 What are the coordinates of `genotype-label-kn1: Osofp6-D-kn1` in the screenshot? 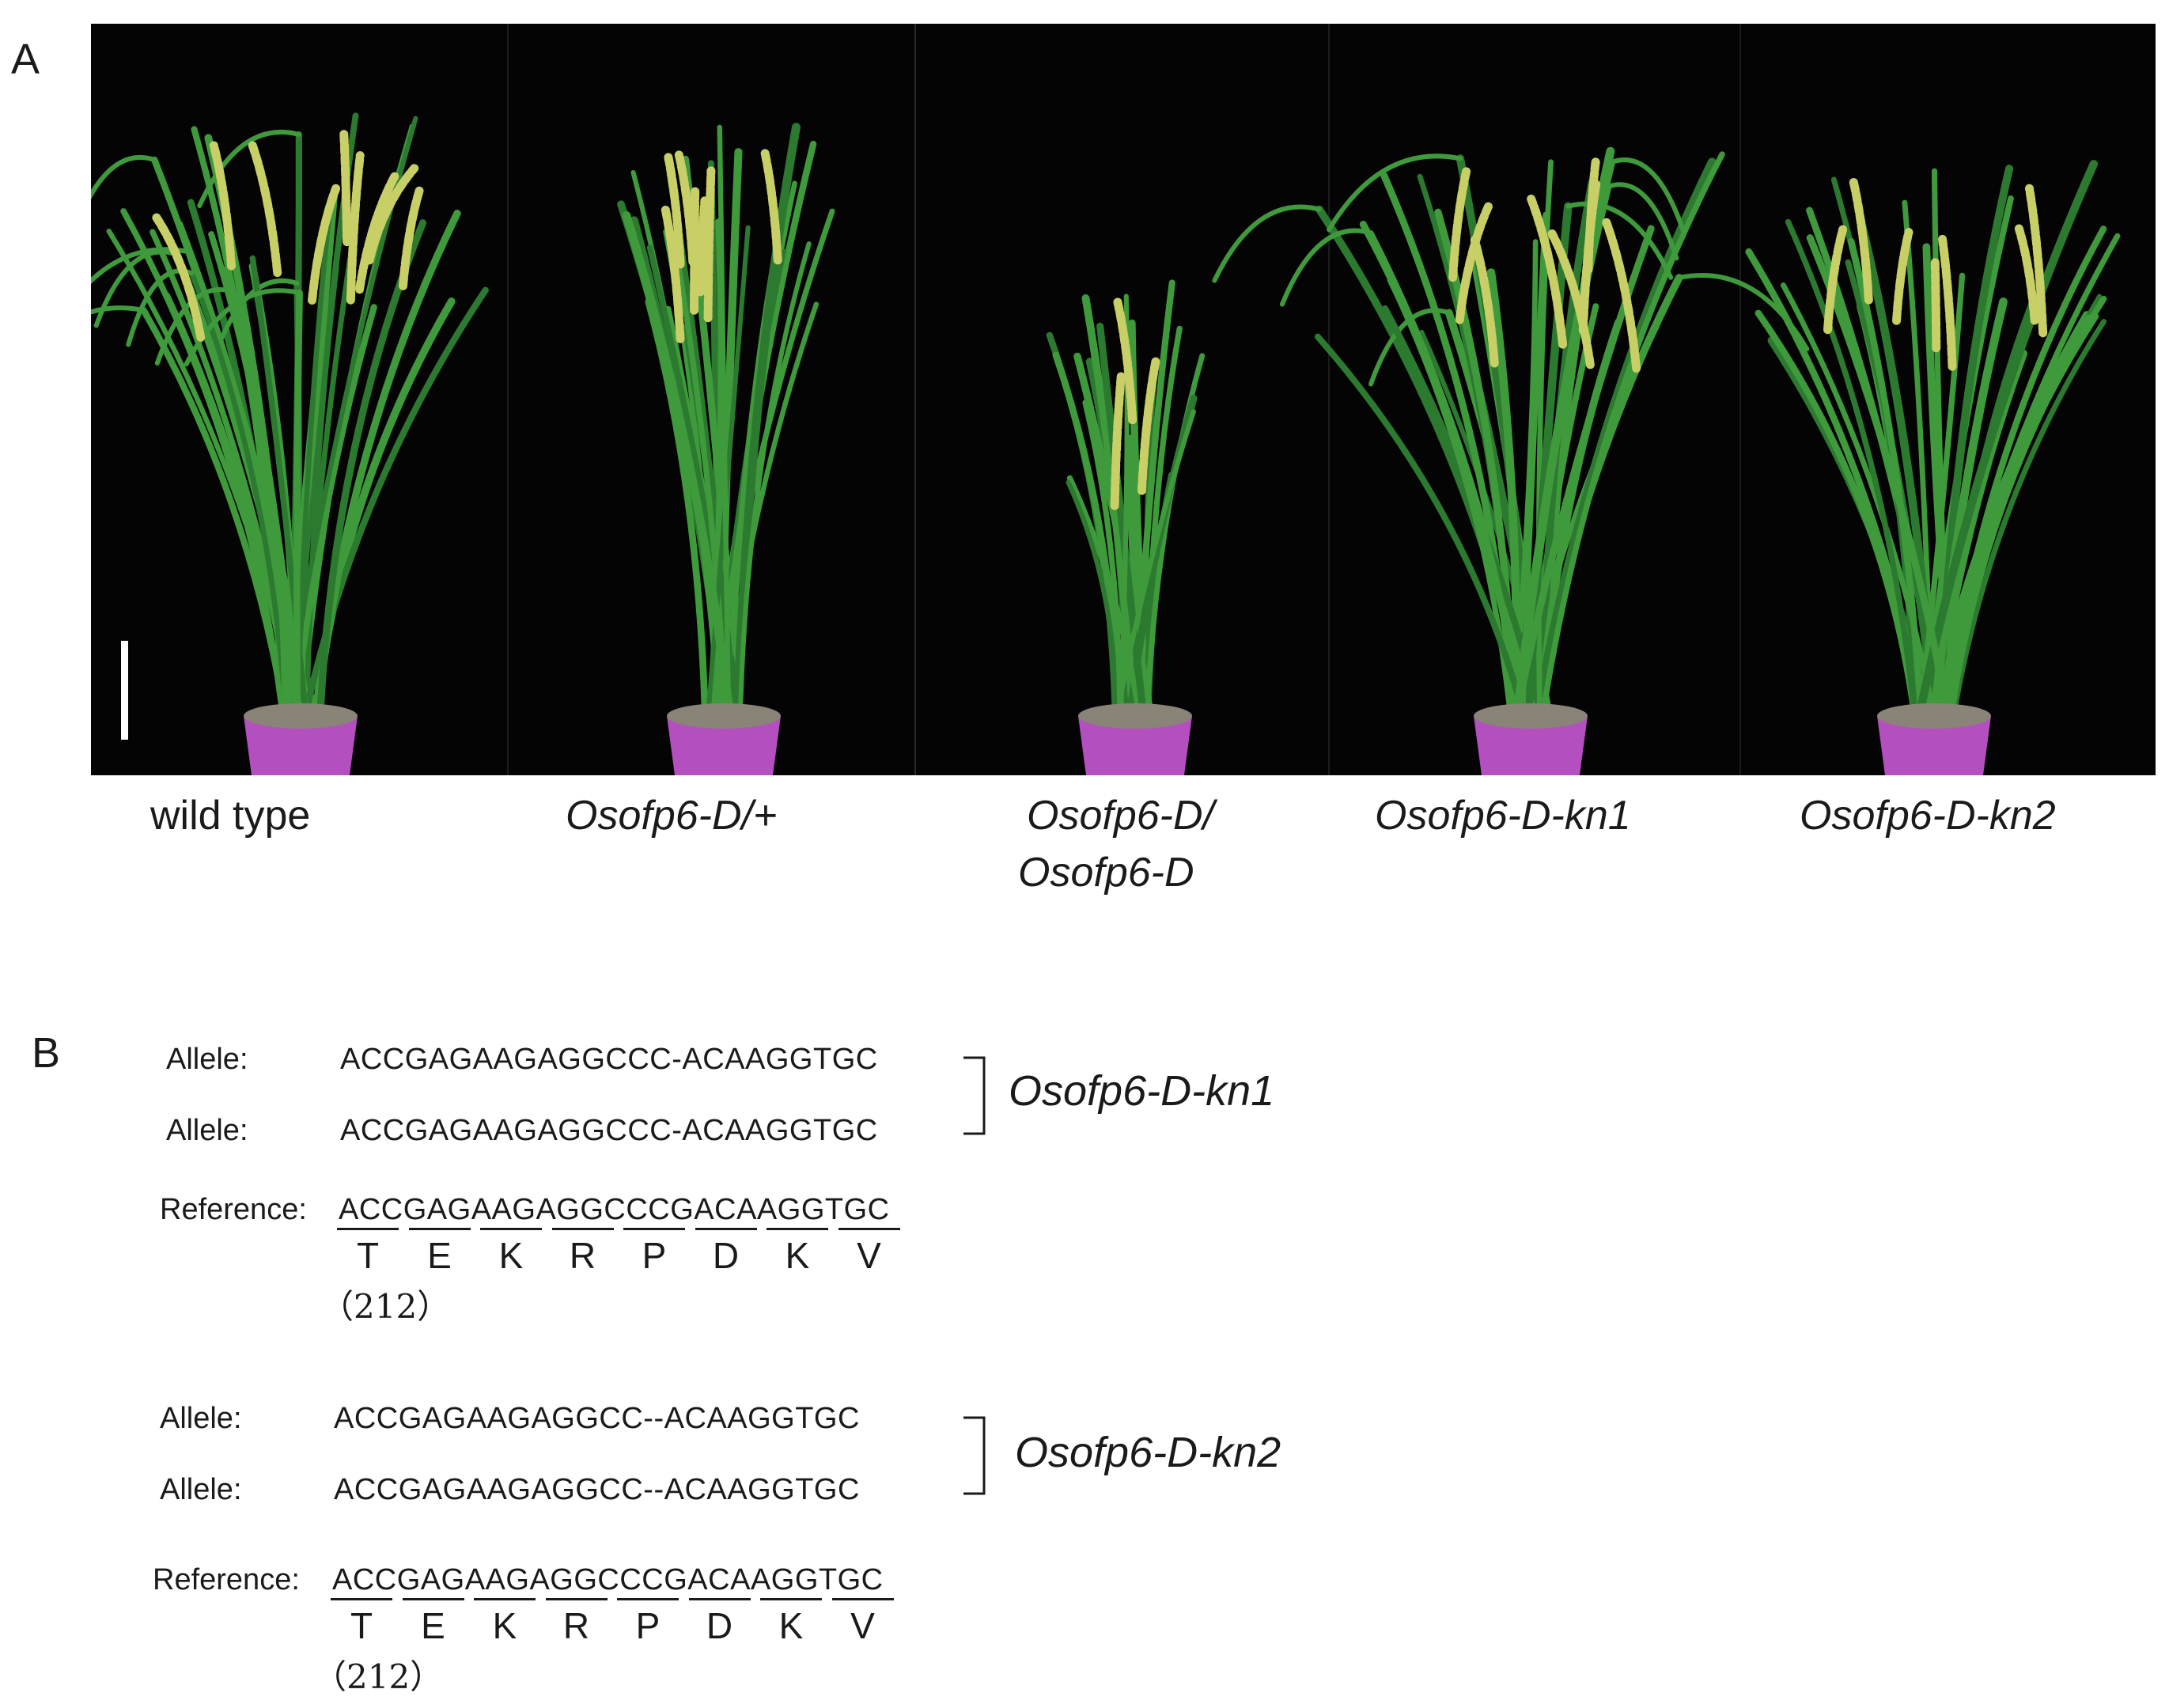 It's located at (1142, 1091).